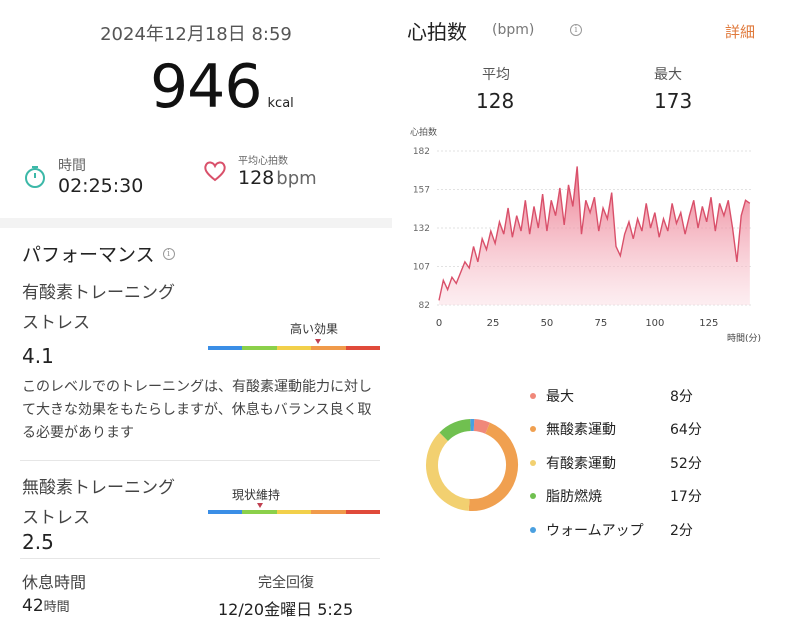 This screenshot has width=800, height=633. I want to click on anaerobic-stress-value: 2.5, so click(38, 542).